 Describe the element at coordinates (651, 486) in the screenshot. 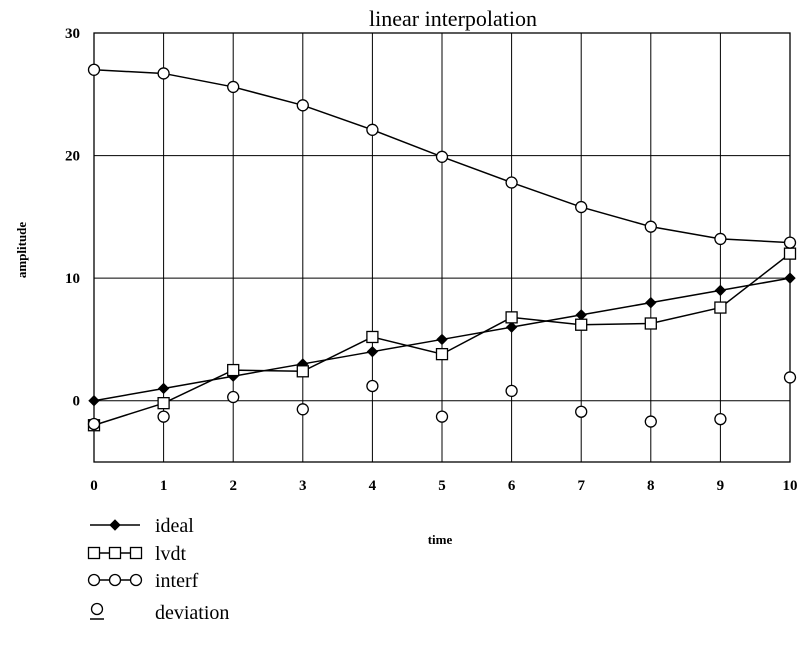

I see `x-tick-label-8: 8` at that location.